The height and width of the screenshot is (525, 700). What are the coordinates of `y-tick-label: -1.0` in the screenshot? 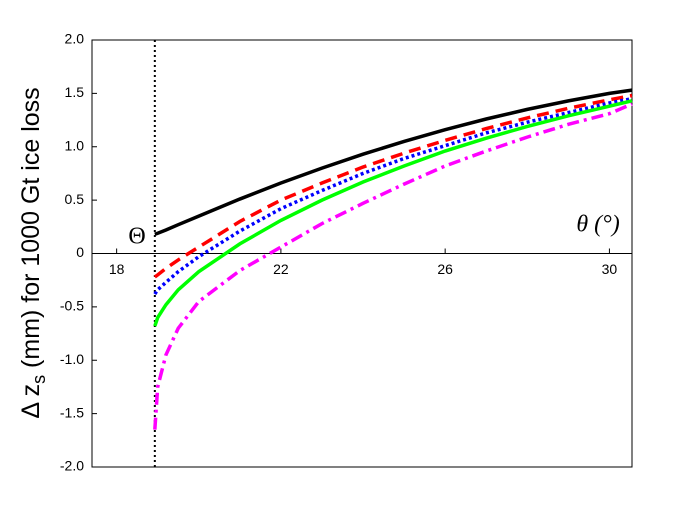 It's located at (72, 359).